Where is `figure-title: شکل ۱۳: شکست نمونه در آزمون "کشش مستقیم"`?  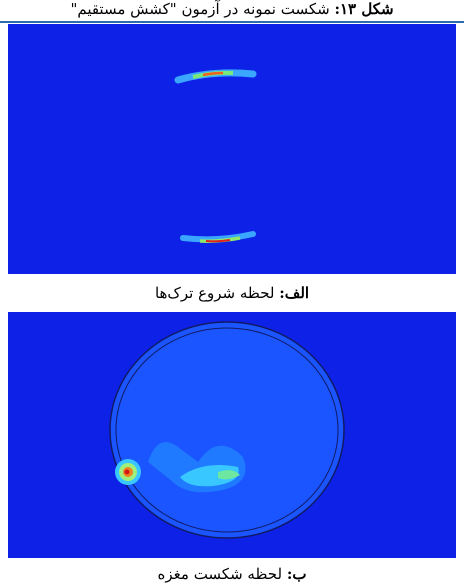 figure-title: شکل ۱۳: شکست نمونه در آزمون "کشش مستقیم" is located at coordinates (232, 9).